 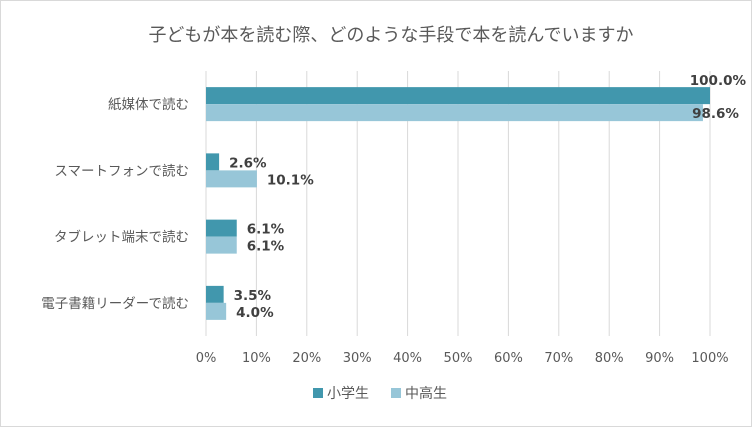 What do you see at coordinates (609, 358) in the screenshot?
I see `x-tick-label: 80%` at bounding box center [609, 358].